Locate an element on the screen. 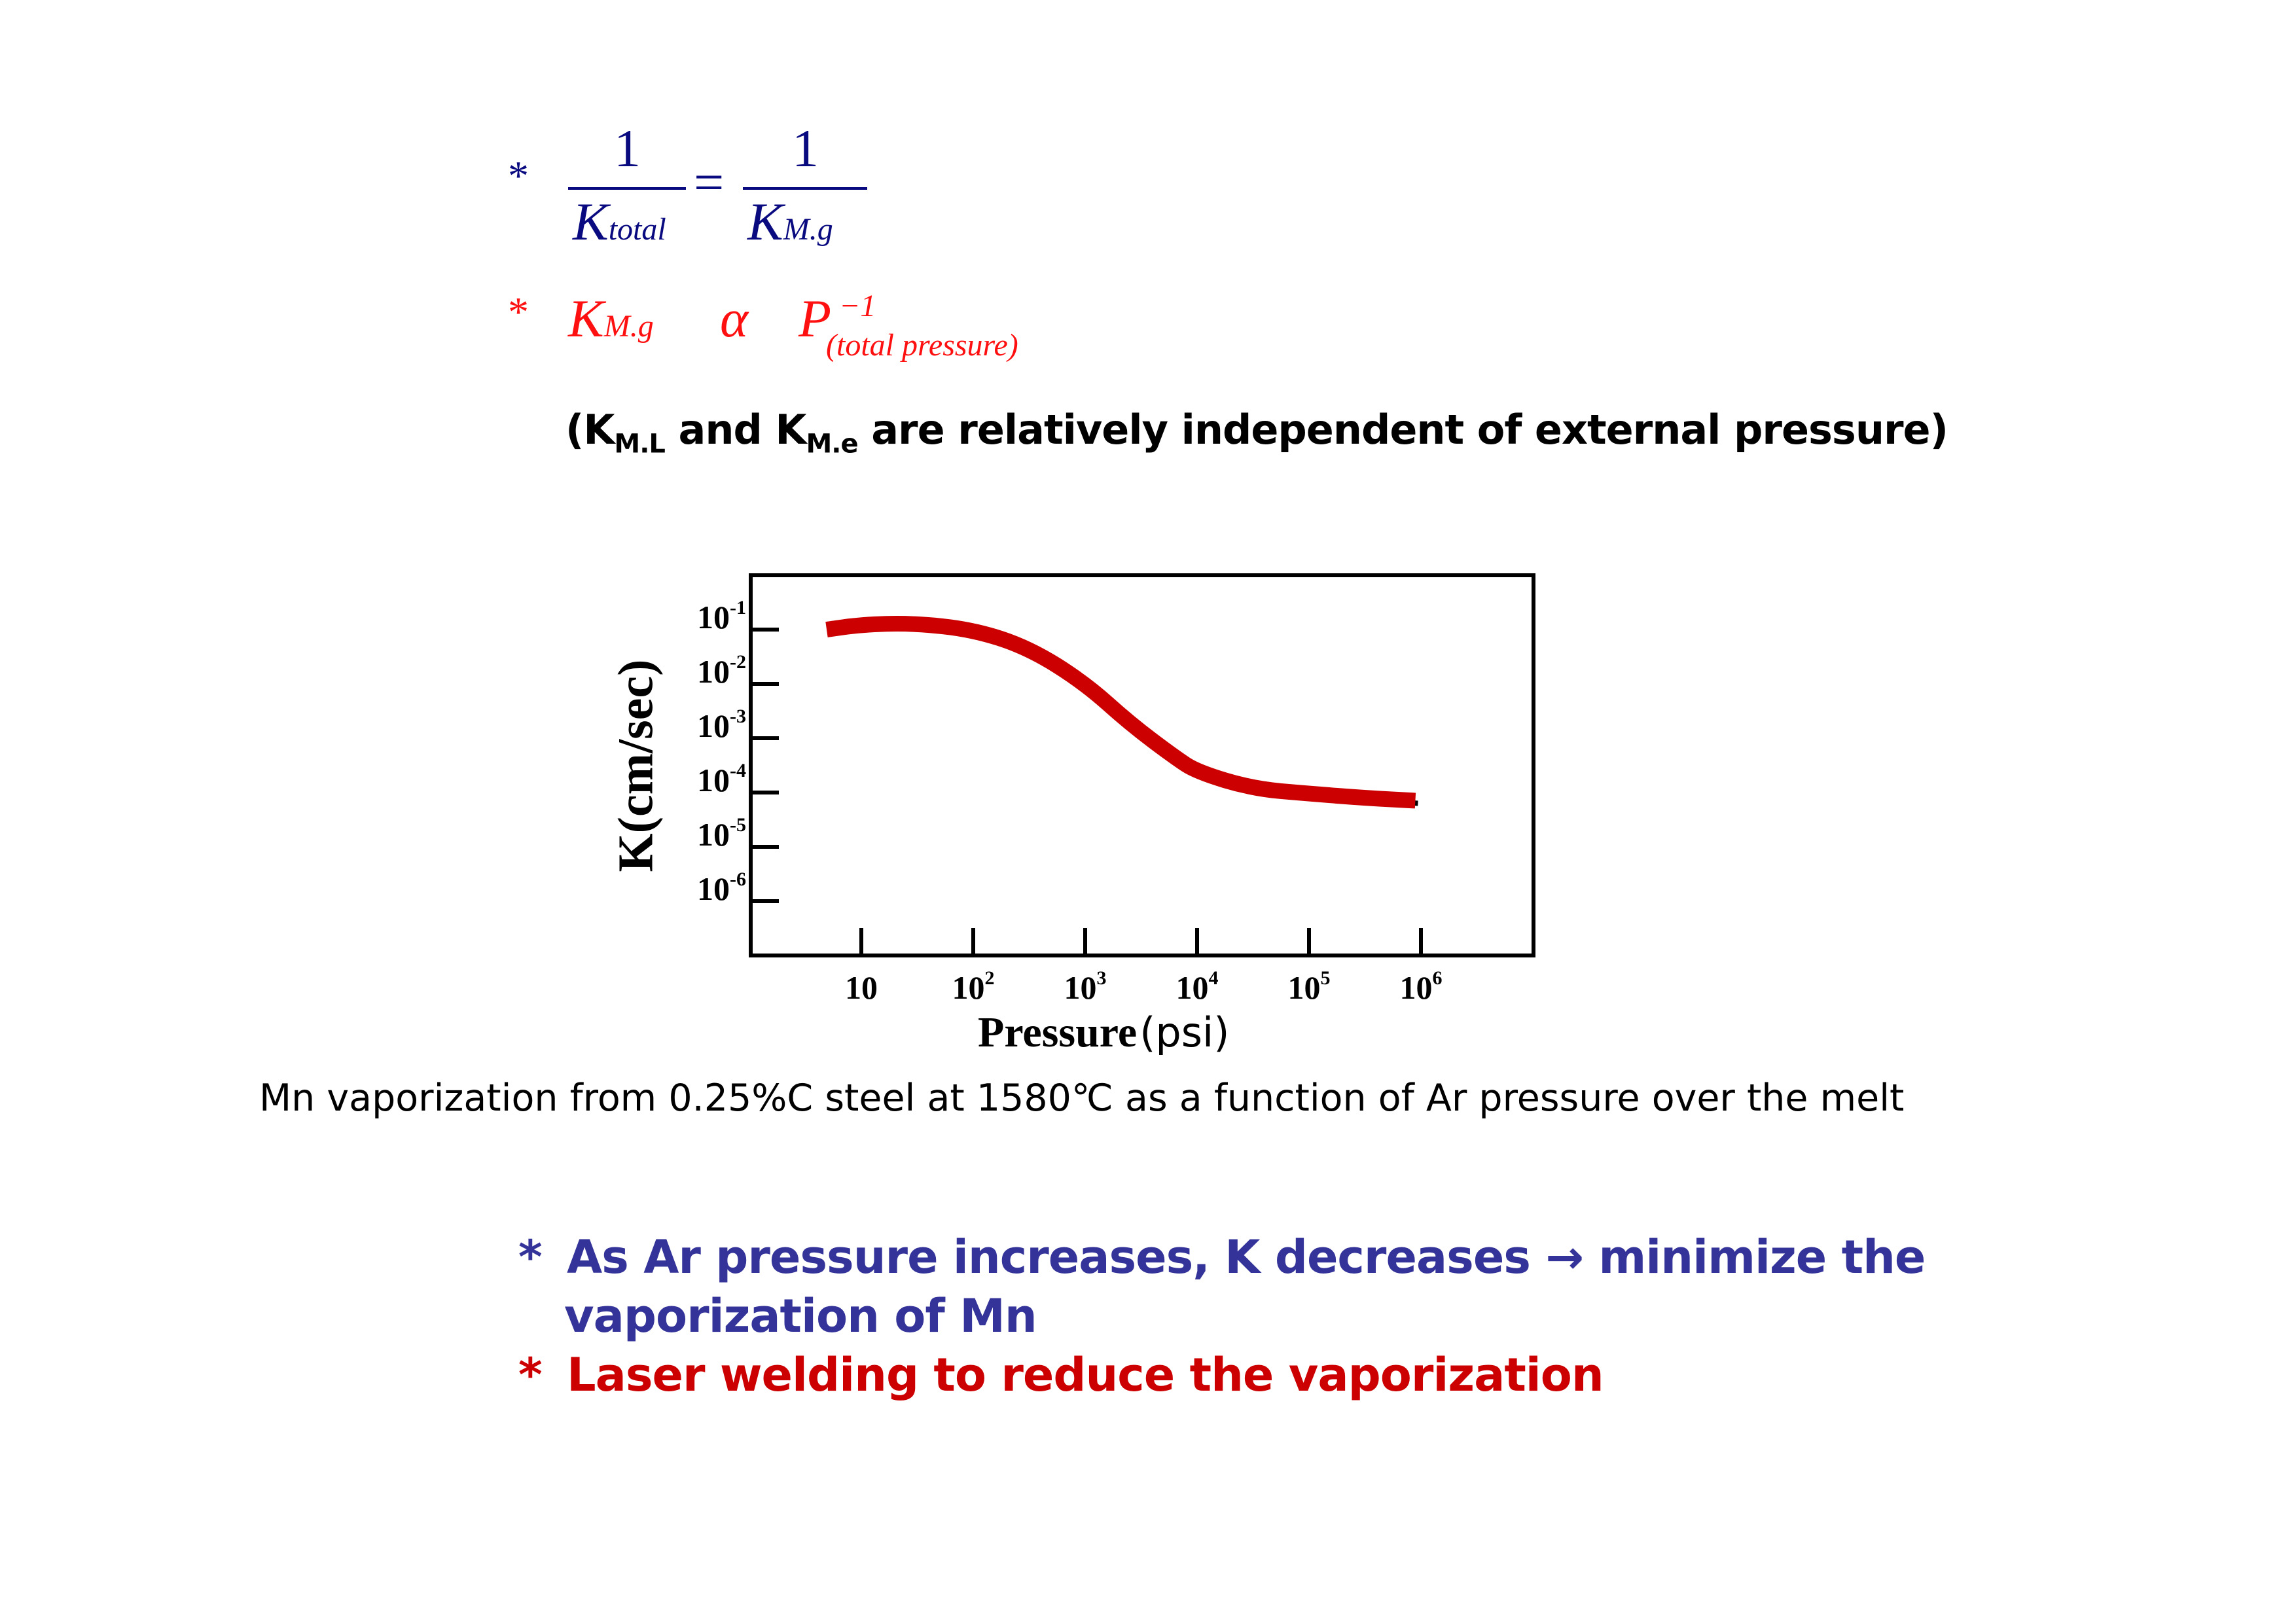 This screenshot has height=1623, width=2296. rhs-p: P is located at coordinates (815, 319).